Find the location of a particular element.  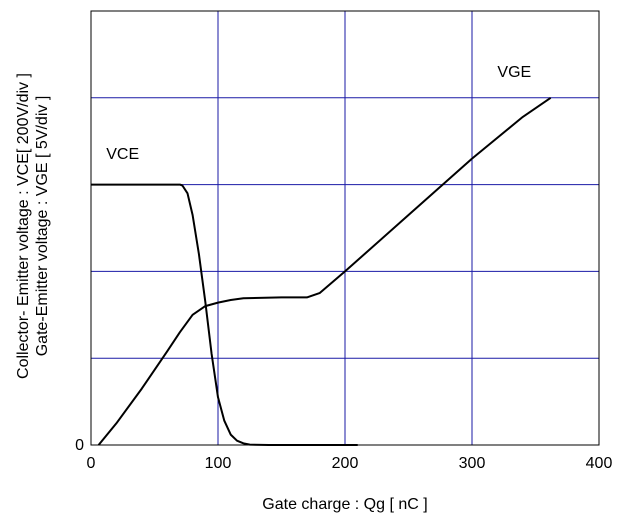

x-tick-label-300: 300 is located at coordinates (472, 463).